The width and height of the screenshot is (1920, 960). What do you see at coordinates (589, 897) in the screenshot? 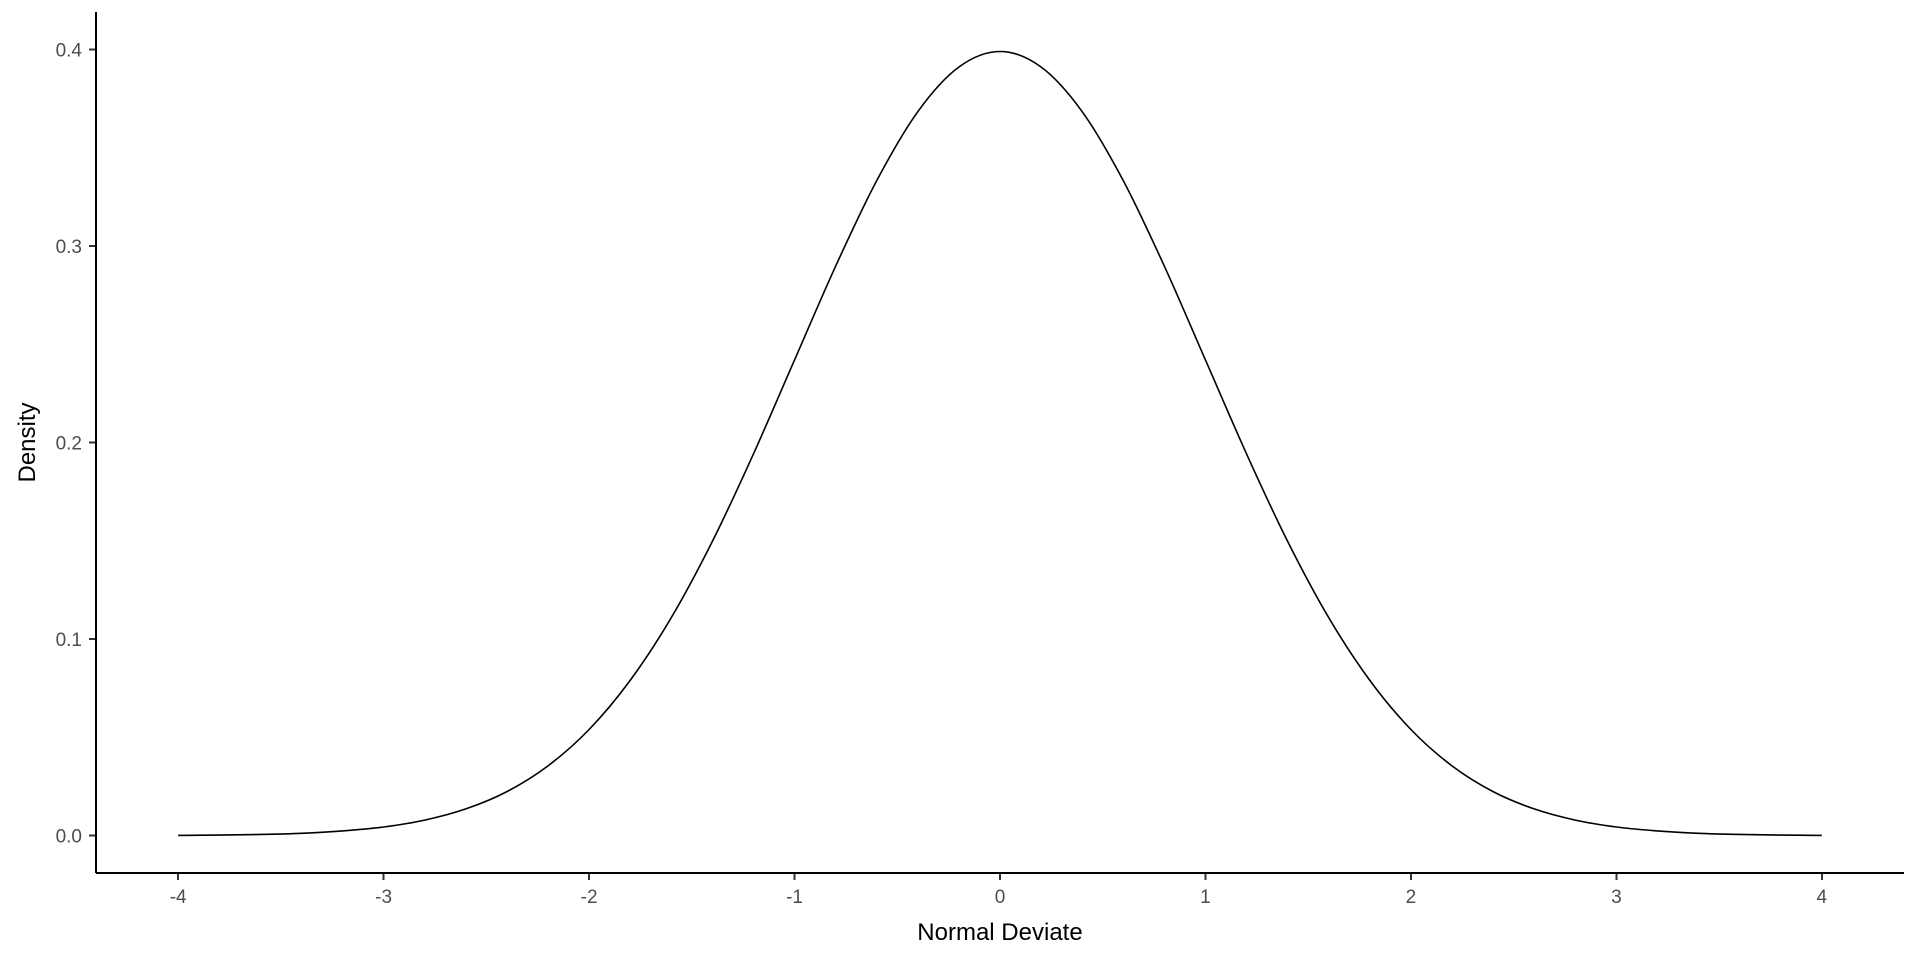
I see `x-tick-label: -2` at bounding box center [589, 897].